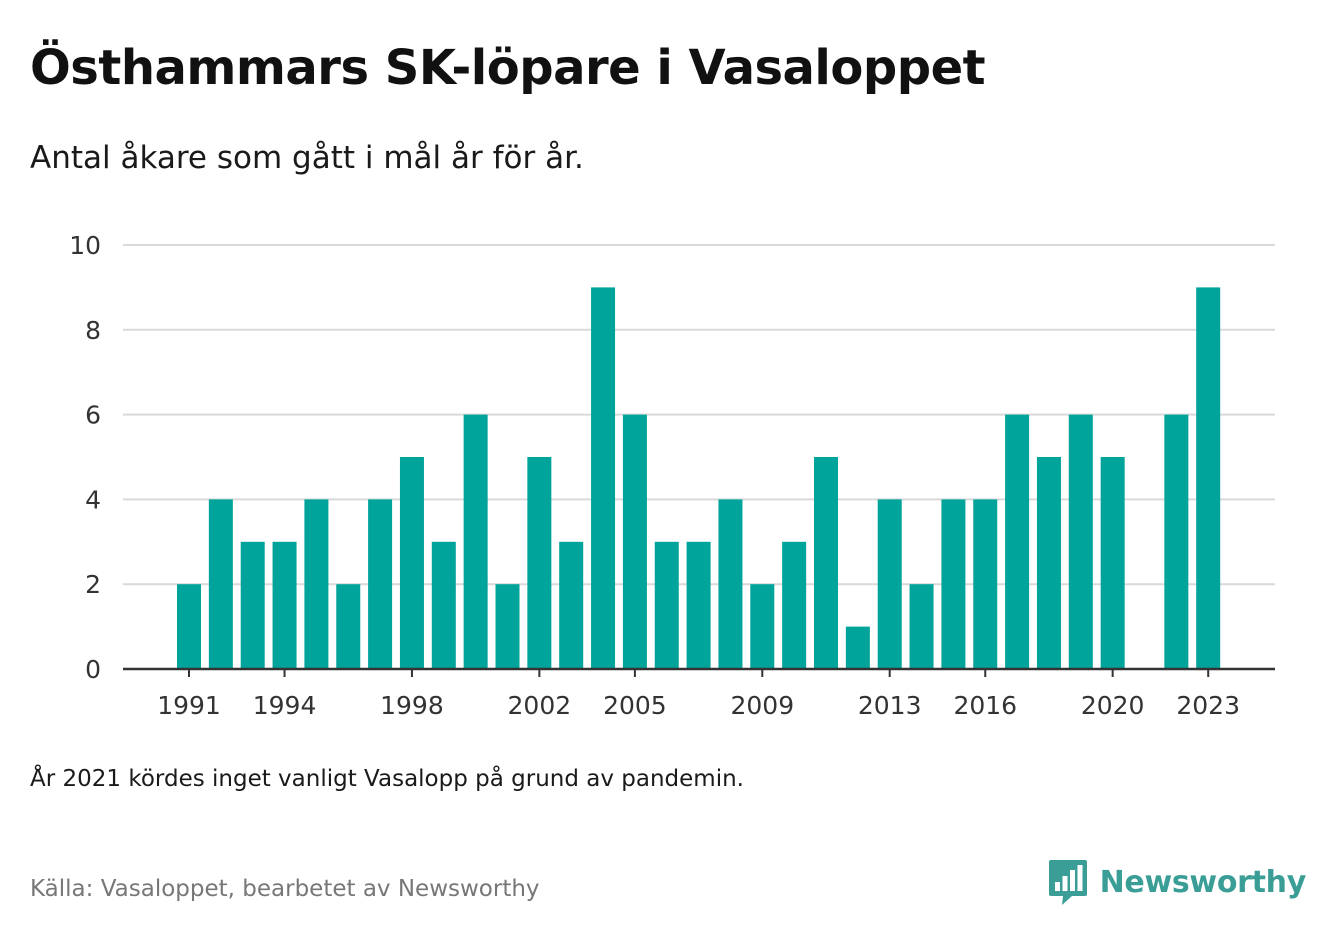  I want to click on x-tick-label: 1994, so click(285, 705).